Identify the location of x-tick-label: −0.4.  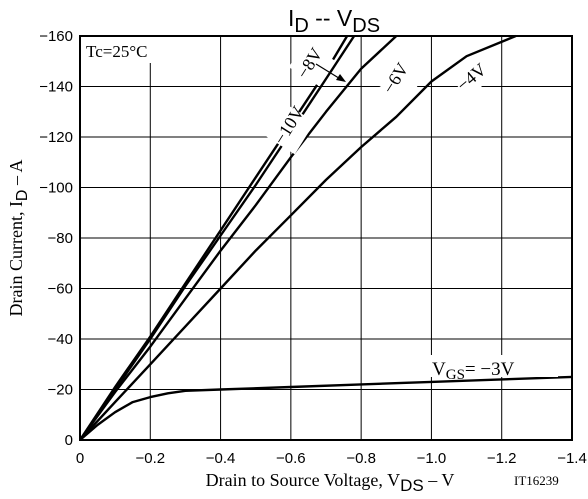
(221, 458).